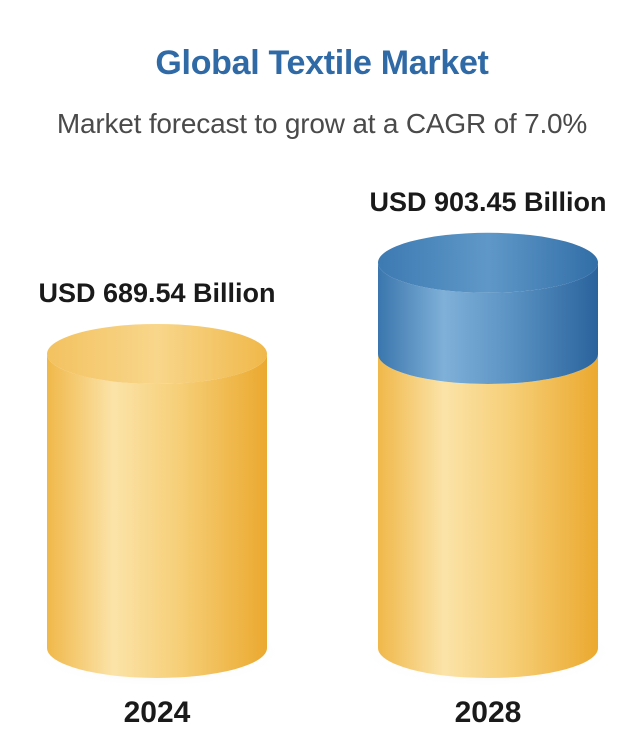  I want to click on cylinder-growth-2028, so click(488, 323).